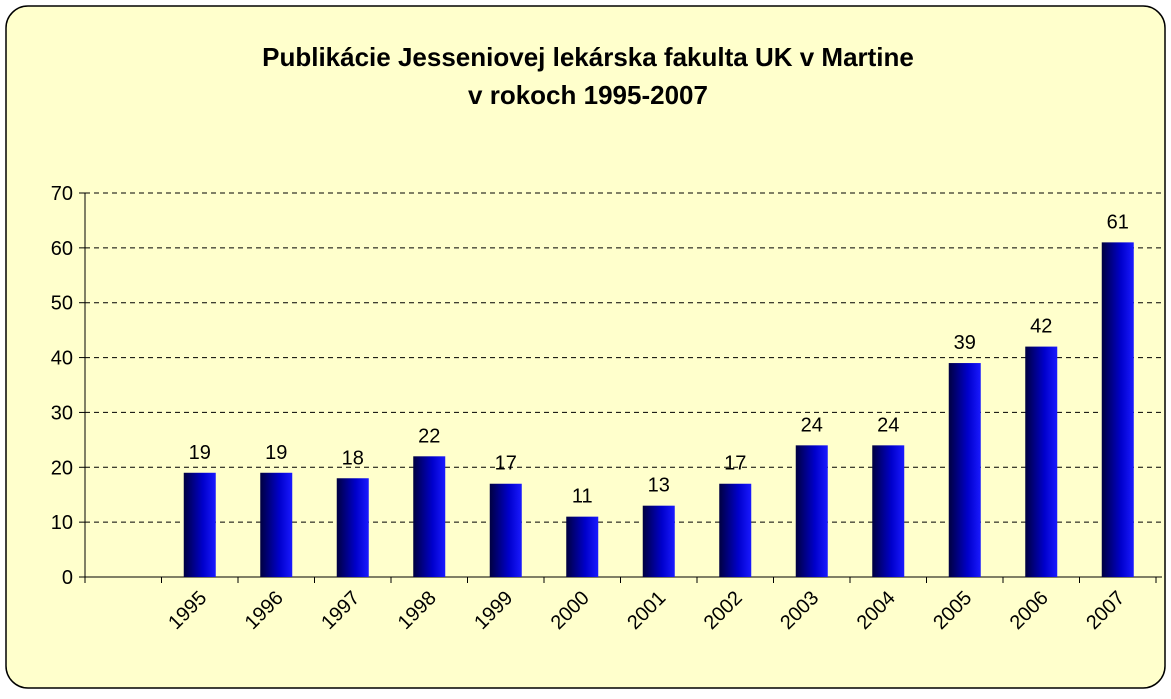 This screenshot has height=699, width=1171. I want to click on y-tick-label: 50, so click(62, 304).